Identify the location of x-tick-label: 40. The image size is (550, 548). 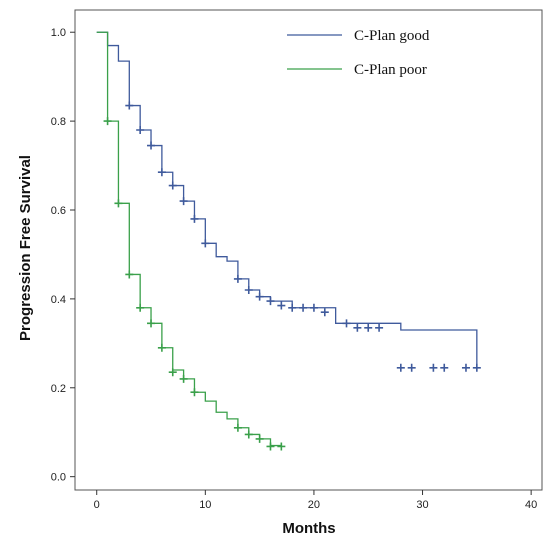
(531, 505).